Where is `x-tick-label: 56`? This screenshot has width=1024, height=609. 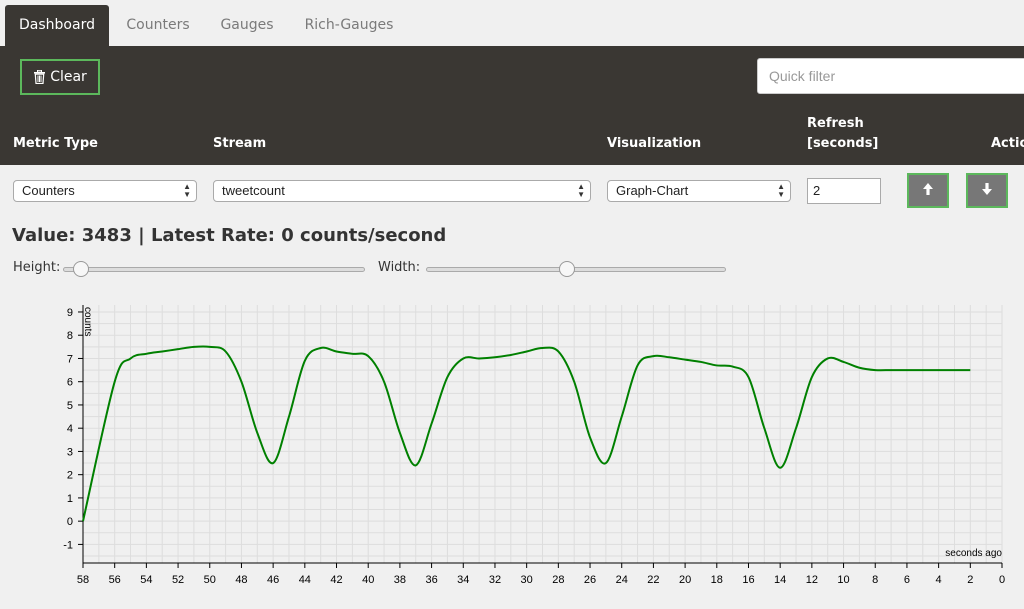
x-tick-label: 56 is located at coordinates (115, 580).